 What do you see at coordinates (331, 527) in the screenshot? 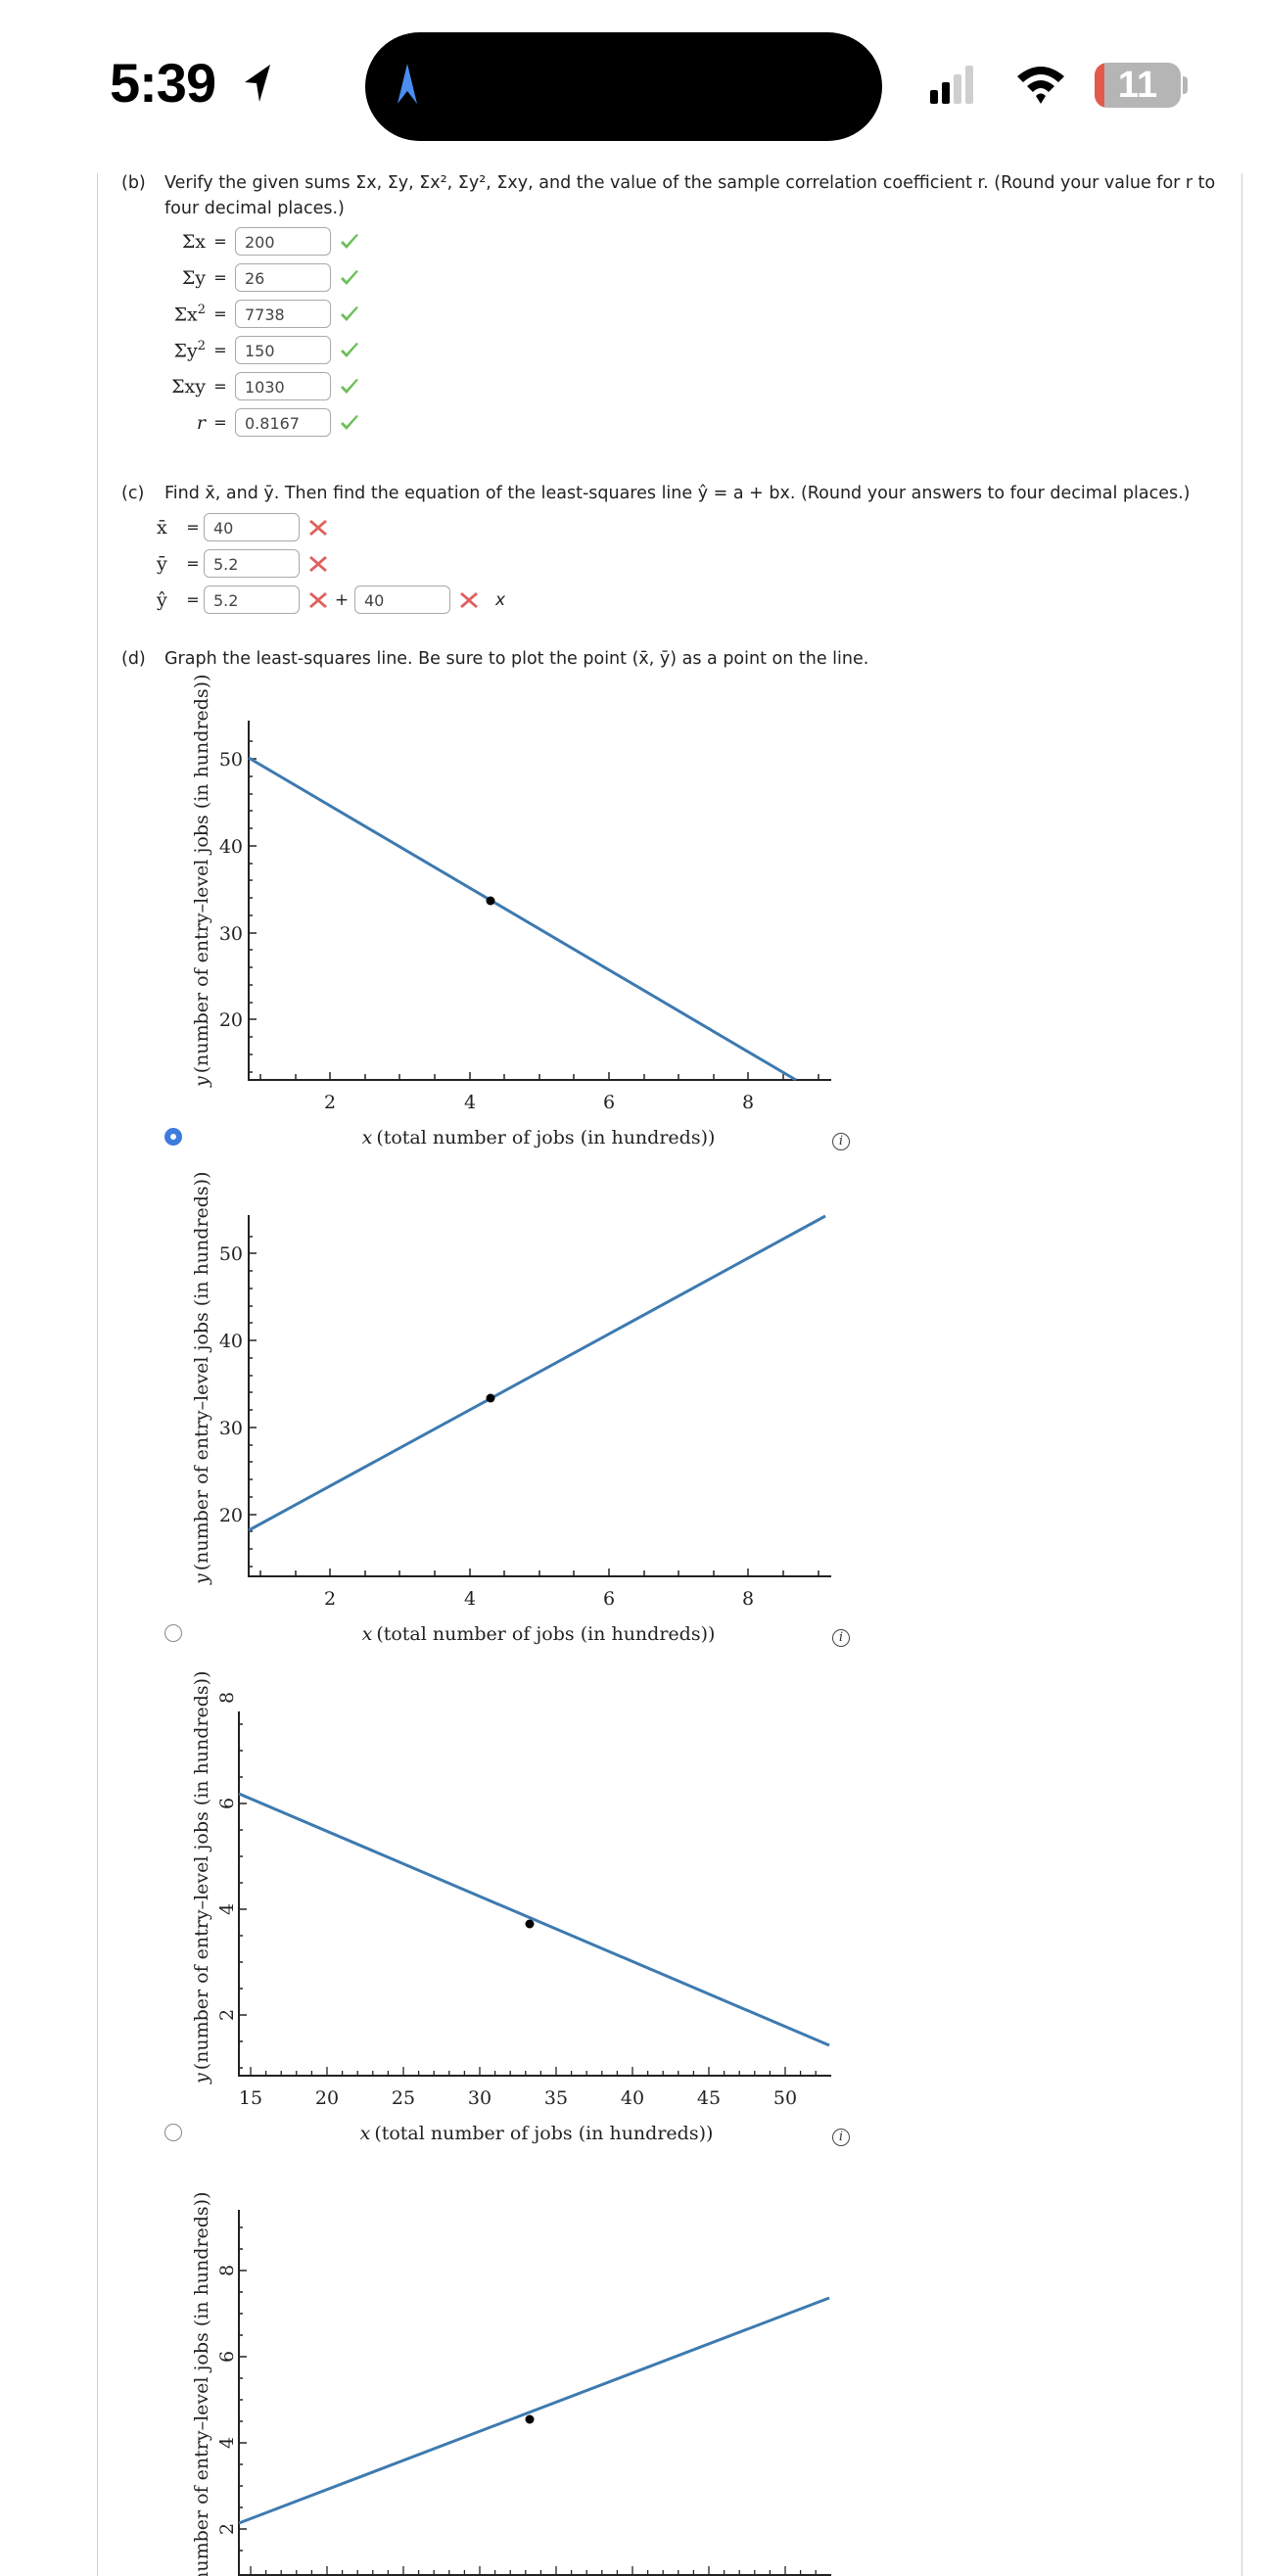
I see `field-row-x-bar: x̄ = 40` at bounding box center [331, 527].